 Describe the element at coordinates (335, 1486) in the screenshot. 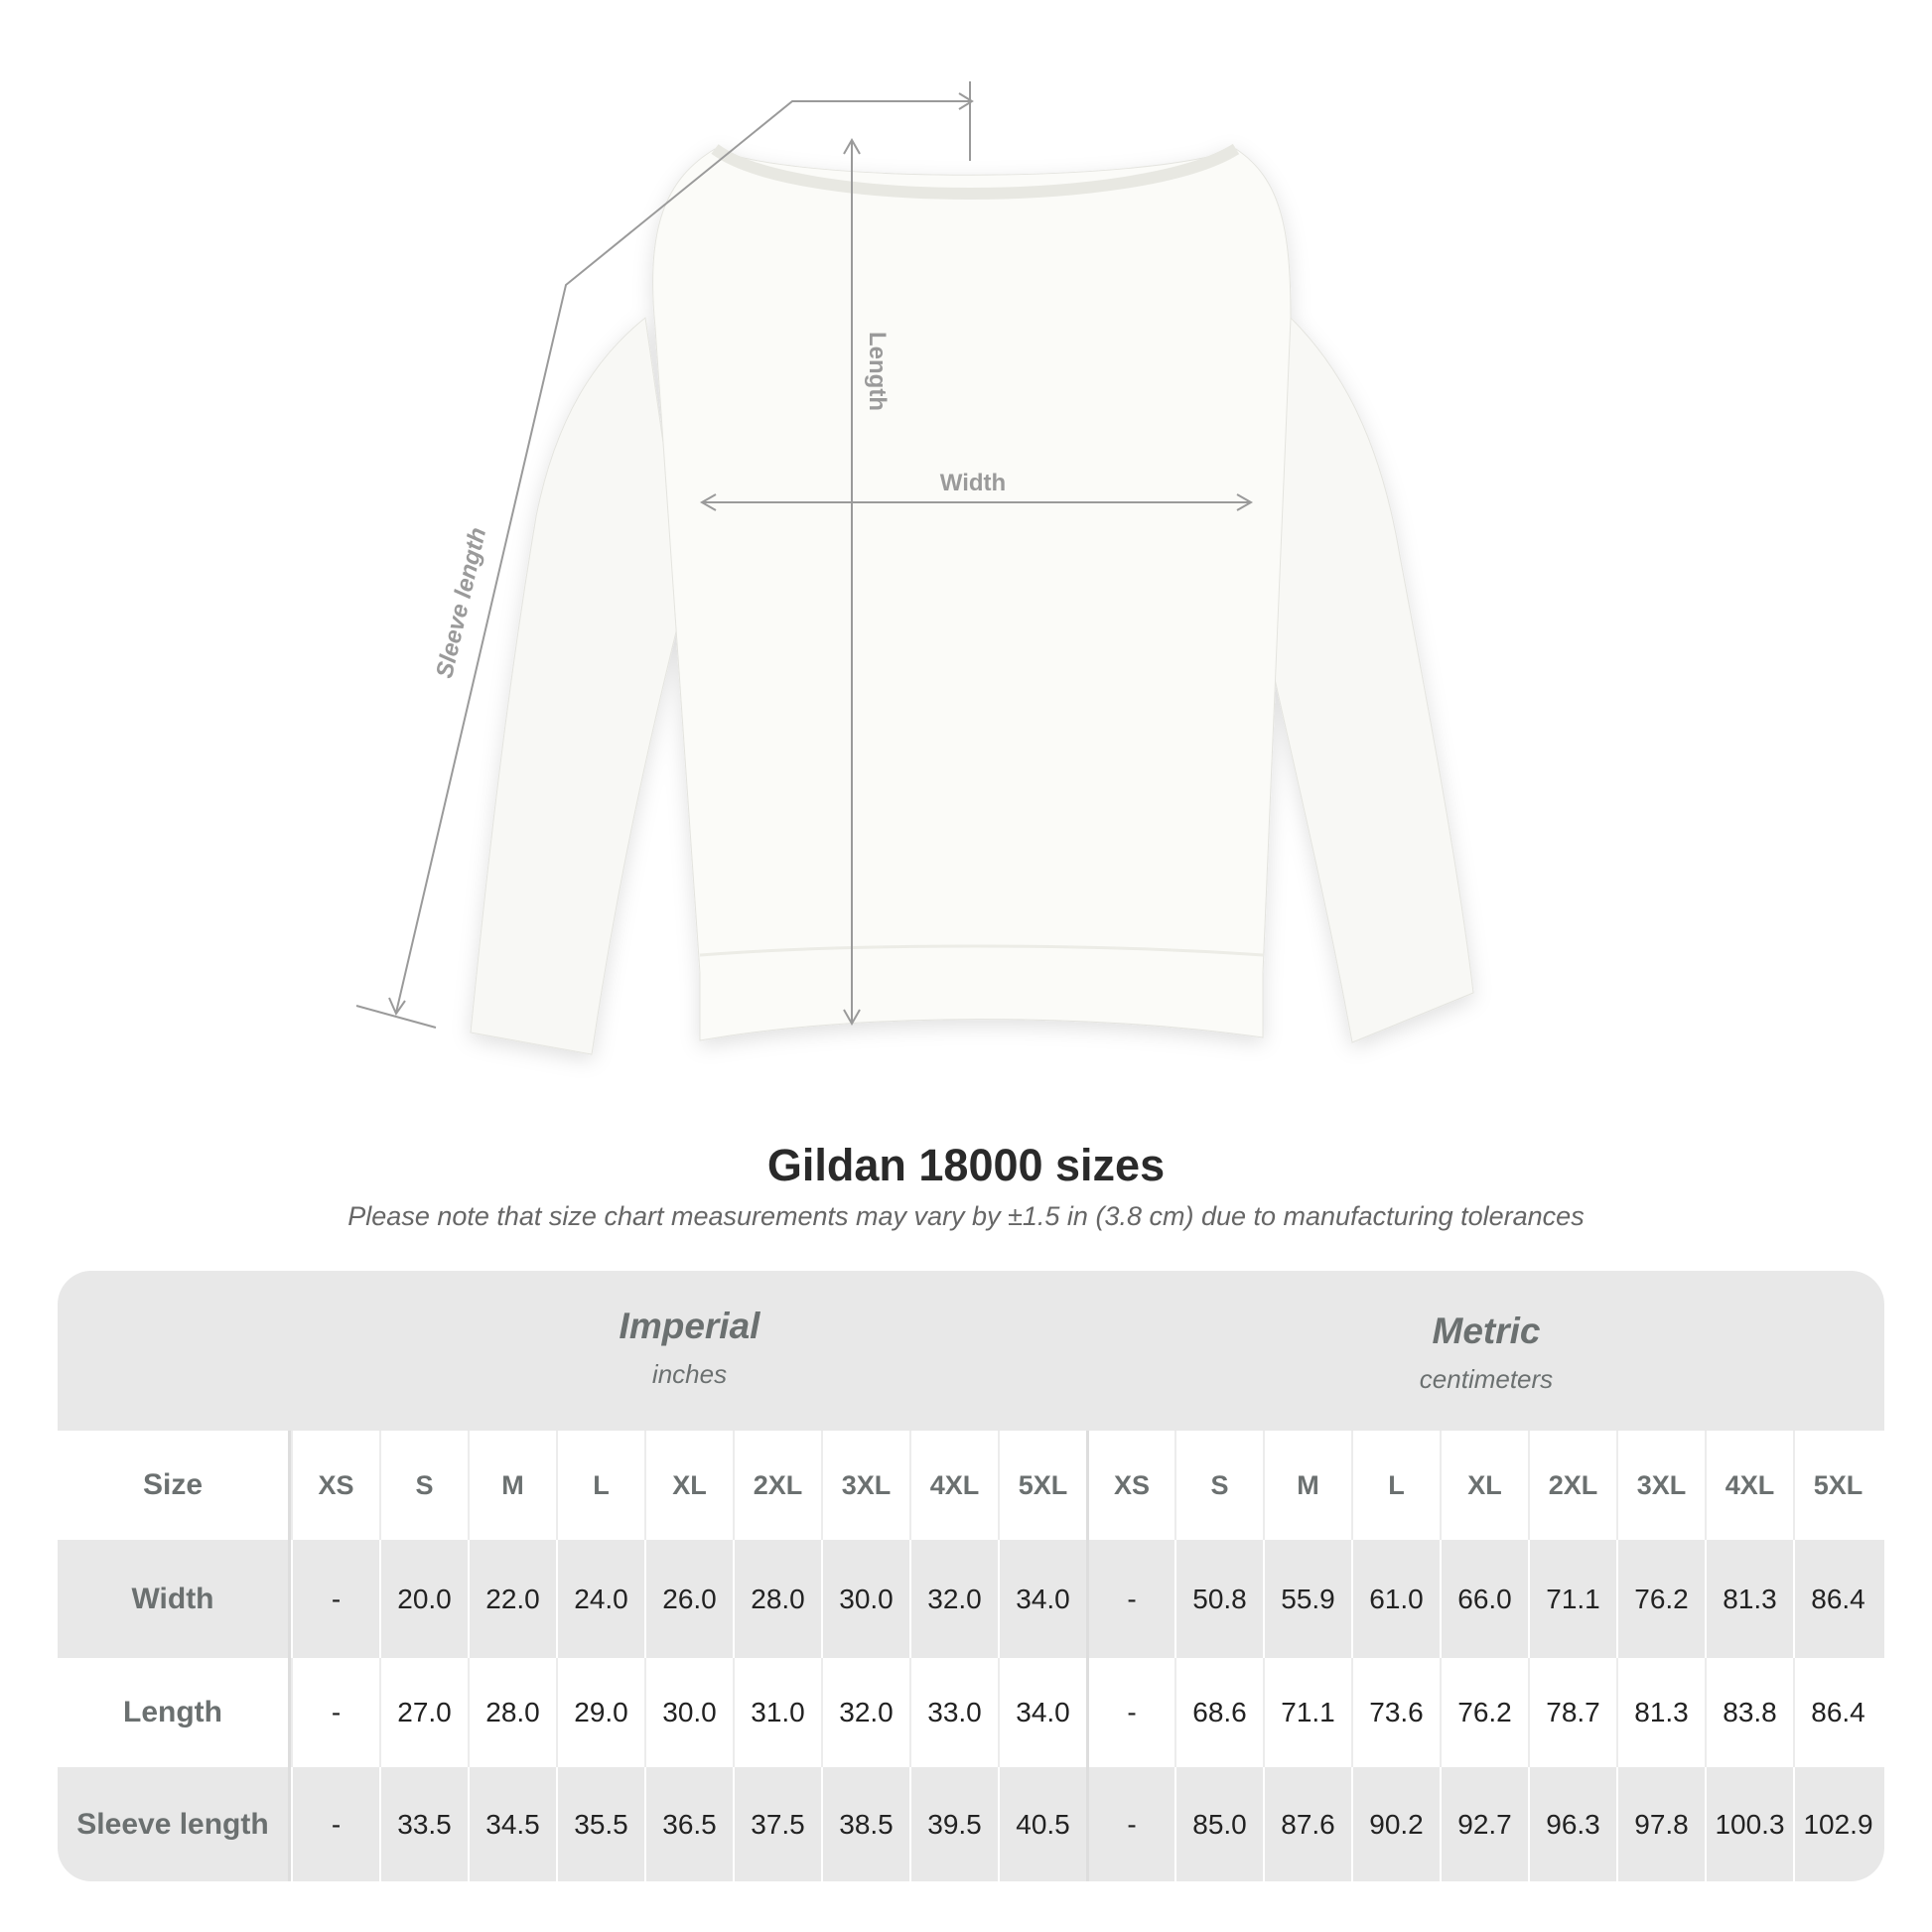

I see `imperial-size-header: XS` at that location.